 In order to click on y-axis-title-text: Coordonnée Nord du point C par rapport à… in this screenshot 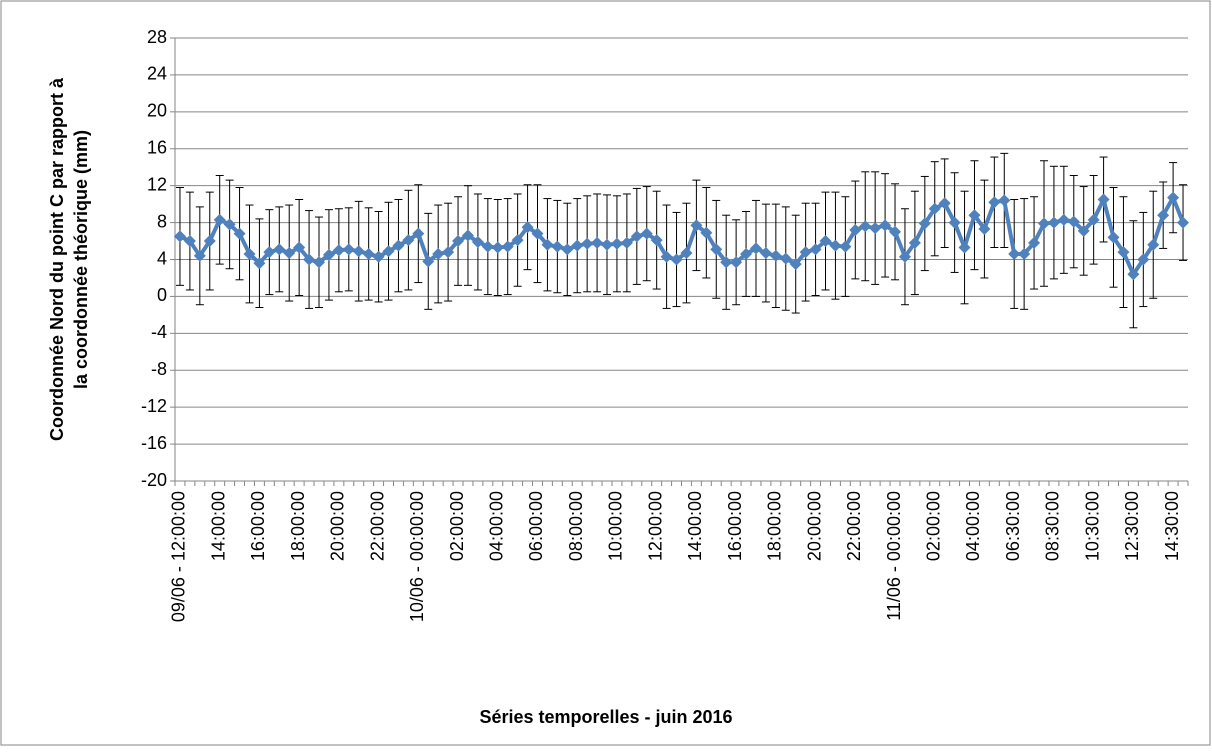, I will do `click(69, 259)`.